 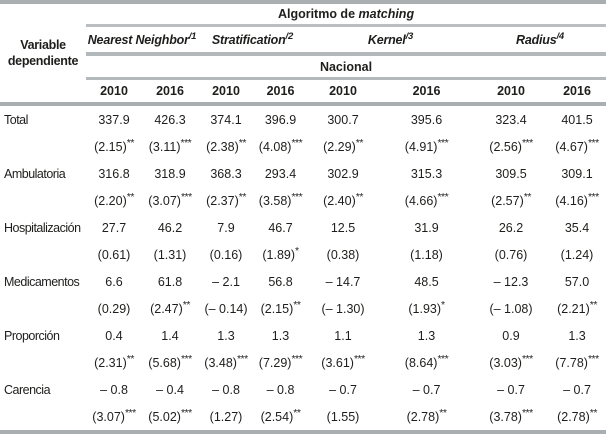 What do you see at coordinates (275, 200) in the screenshot?
I see `se-value: (3.58)` at bounding box center [275, 200].